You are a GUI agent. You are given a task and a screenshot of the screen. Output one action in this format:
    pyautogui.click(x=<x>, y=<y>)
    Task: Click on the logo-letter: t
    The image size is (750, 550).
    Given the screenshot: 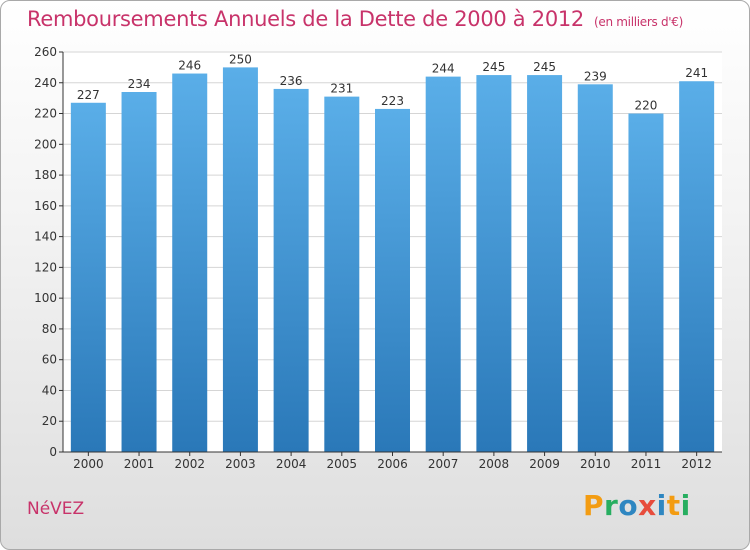 What is the action you would take?
    pyautogui.click(x=673, y=505)
    